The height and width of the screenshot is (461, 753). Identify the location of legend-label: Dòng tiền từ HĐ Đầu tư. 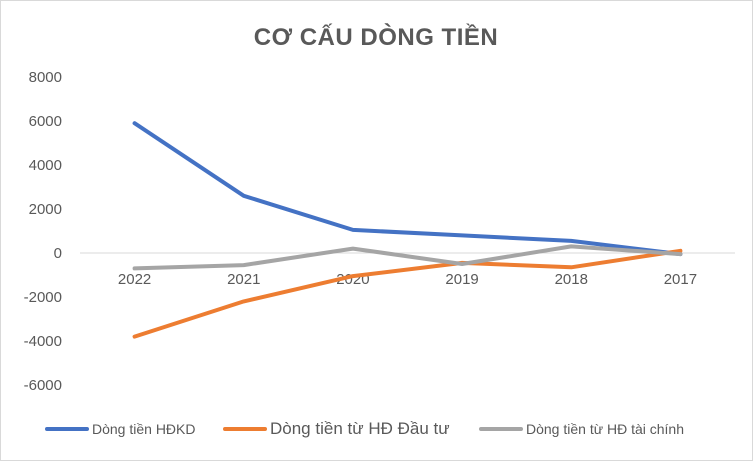
(360, 428).